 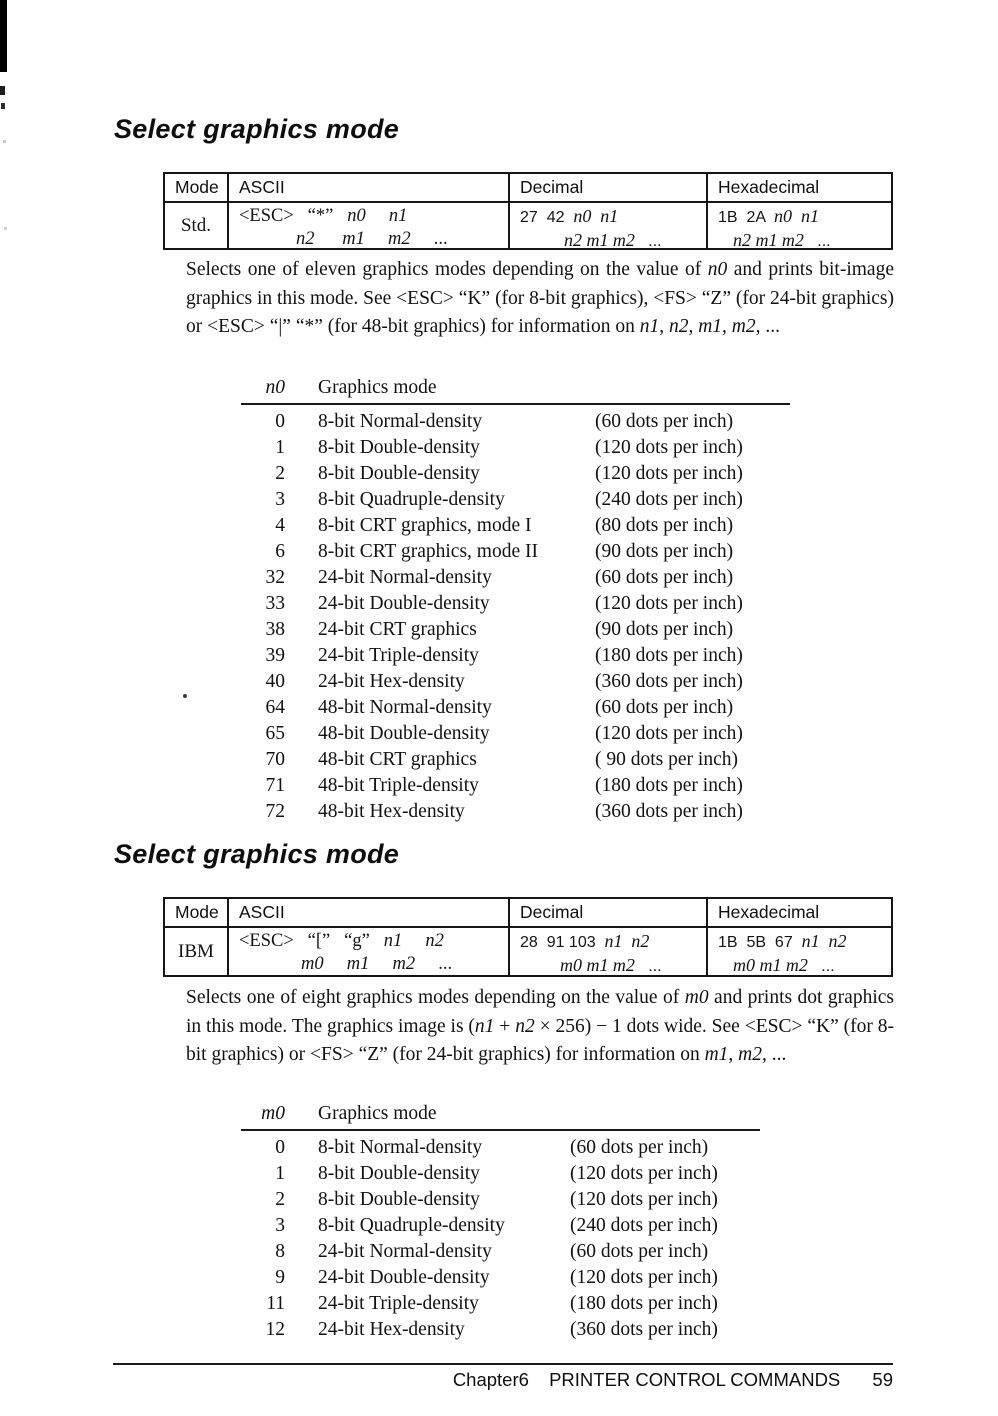 I want to click on mode-value: 12, so click(x=275, y=1329).